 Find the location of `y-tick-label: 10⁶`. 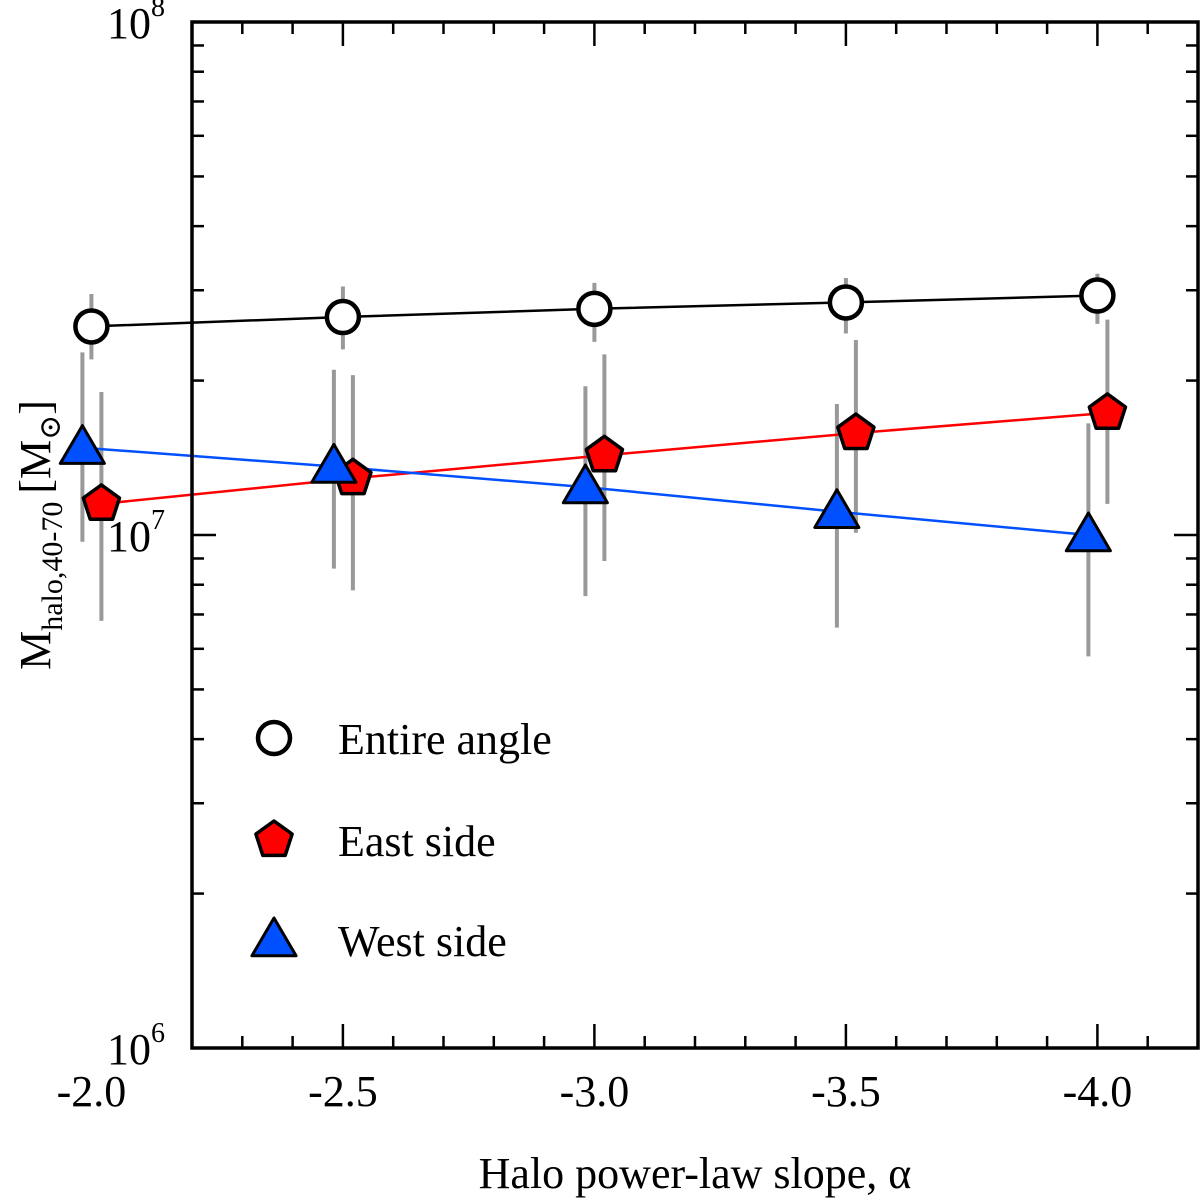

y-tick-label: 10⁶ is located at coordinates (136, 1046).